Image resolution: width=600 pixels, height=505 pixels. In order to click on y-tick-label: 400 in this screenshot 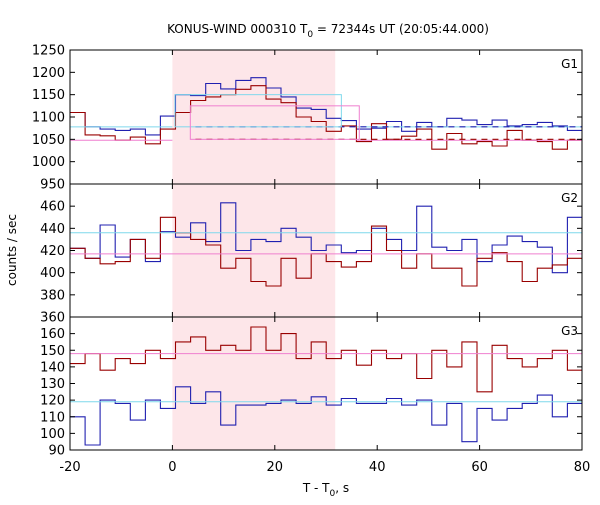, I will do `click(52, 273)`.